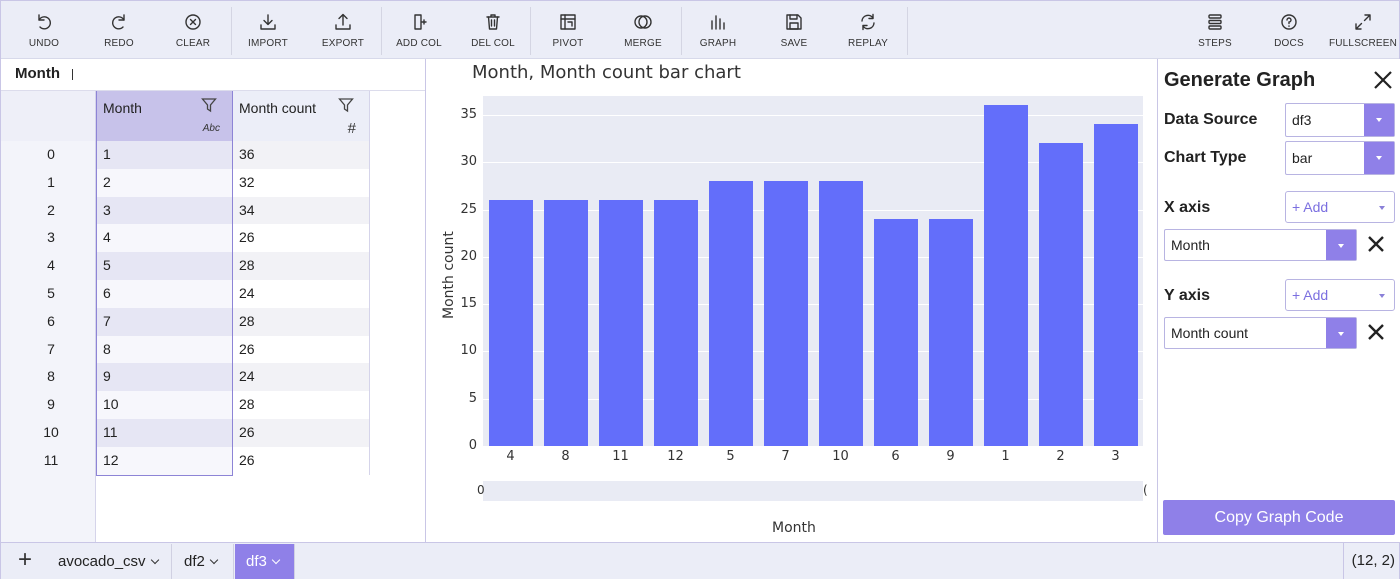 The image size is (1400, 579). Describe the element at coordinates (48, 116) in the screenshot. I see `index-header` at that location.